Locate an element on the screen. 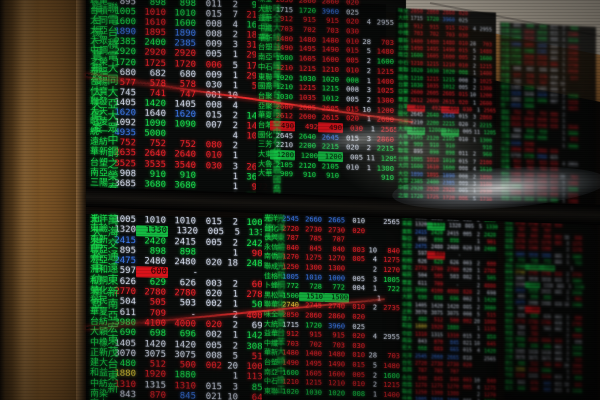  last-price: 626 is located at coordinates (187, 283).